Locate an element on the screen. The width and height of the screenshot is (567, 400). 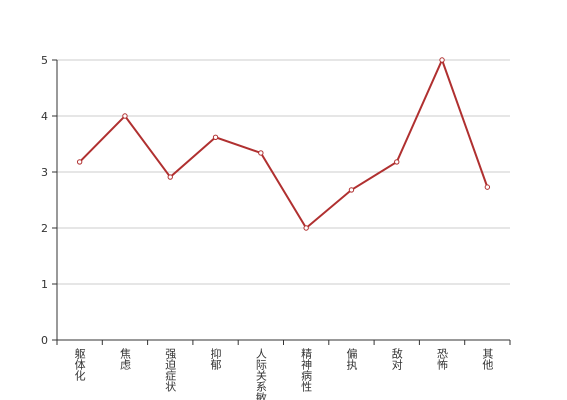
x-tick-label: 人际关系敏感 is located at coordinates (260, 374).